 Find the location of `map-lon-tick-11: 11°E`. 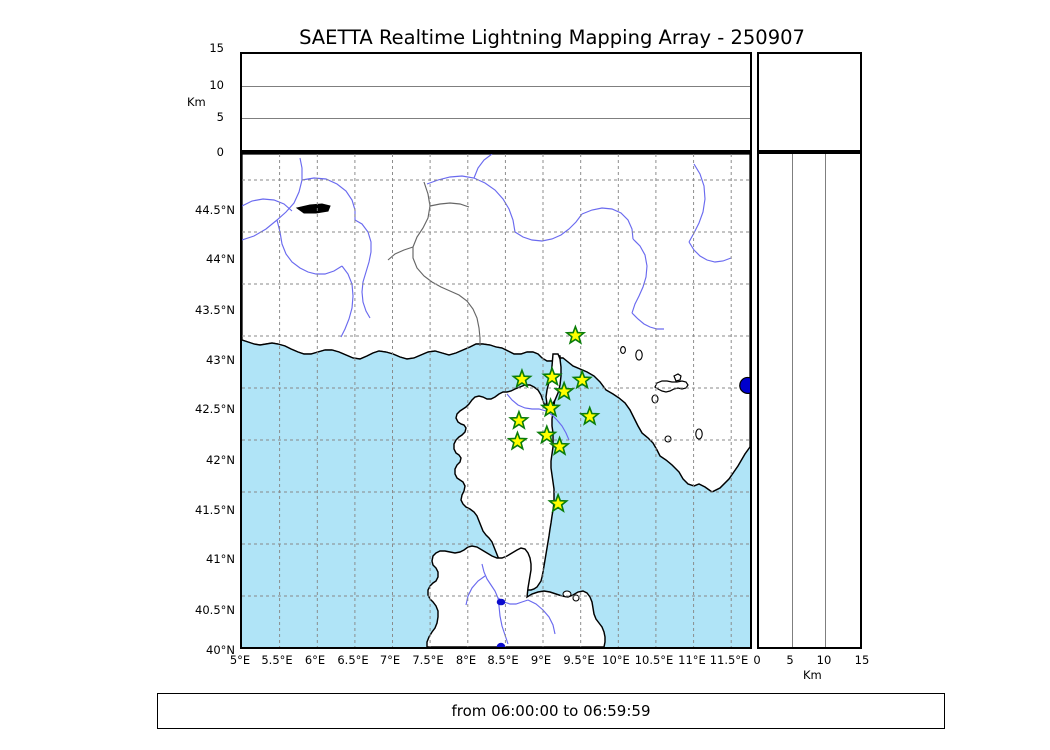

map-lon-tick-11: 11°E is located at coordinates (692, 660).